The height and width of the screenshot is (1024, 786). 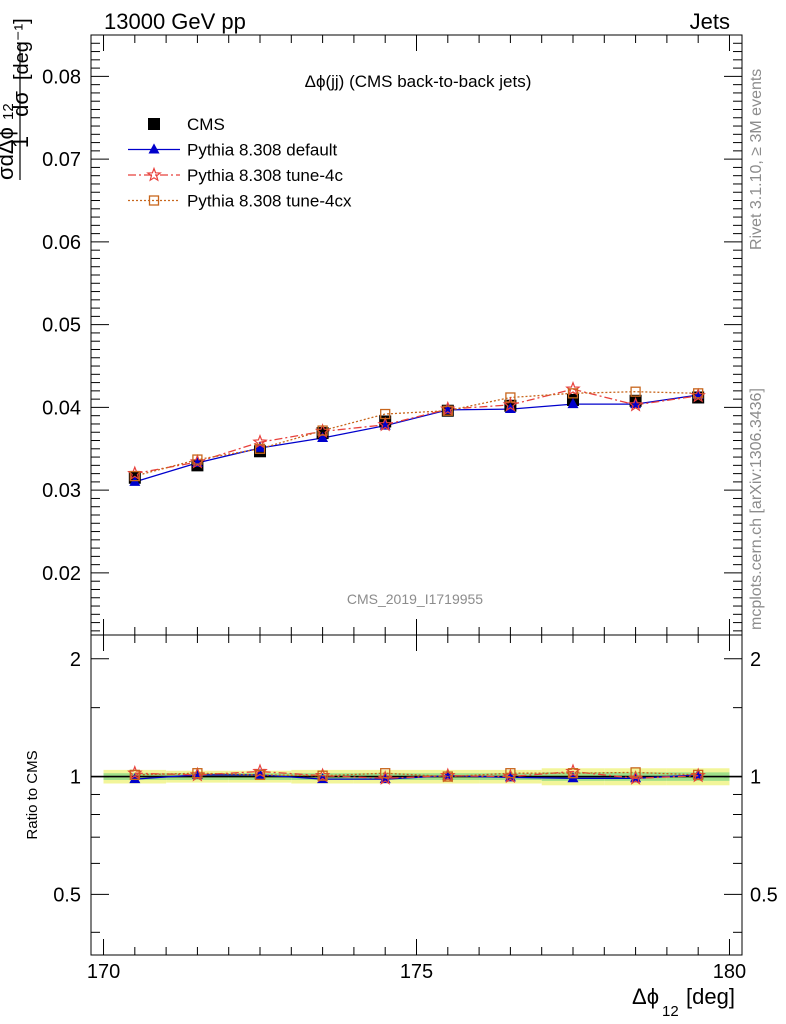 I want to click on y-tick-label: 0.04, so click(x=61, y=408).